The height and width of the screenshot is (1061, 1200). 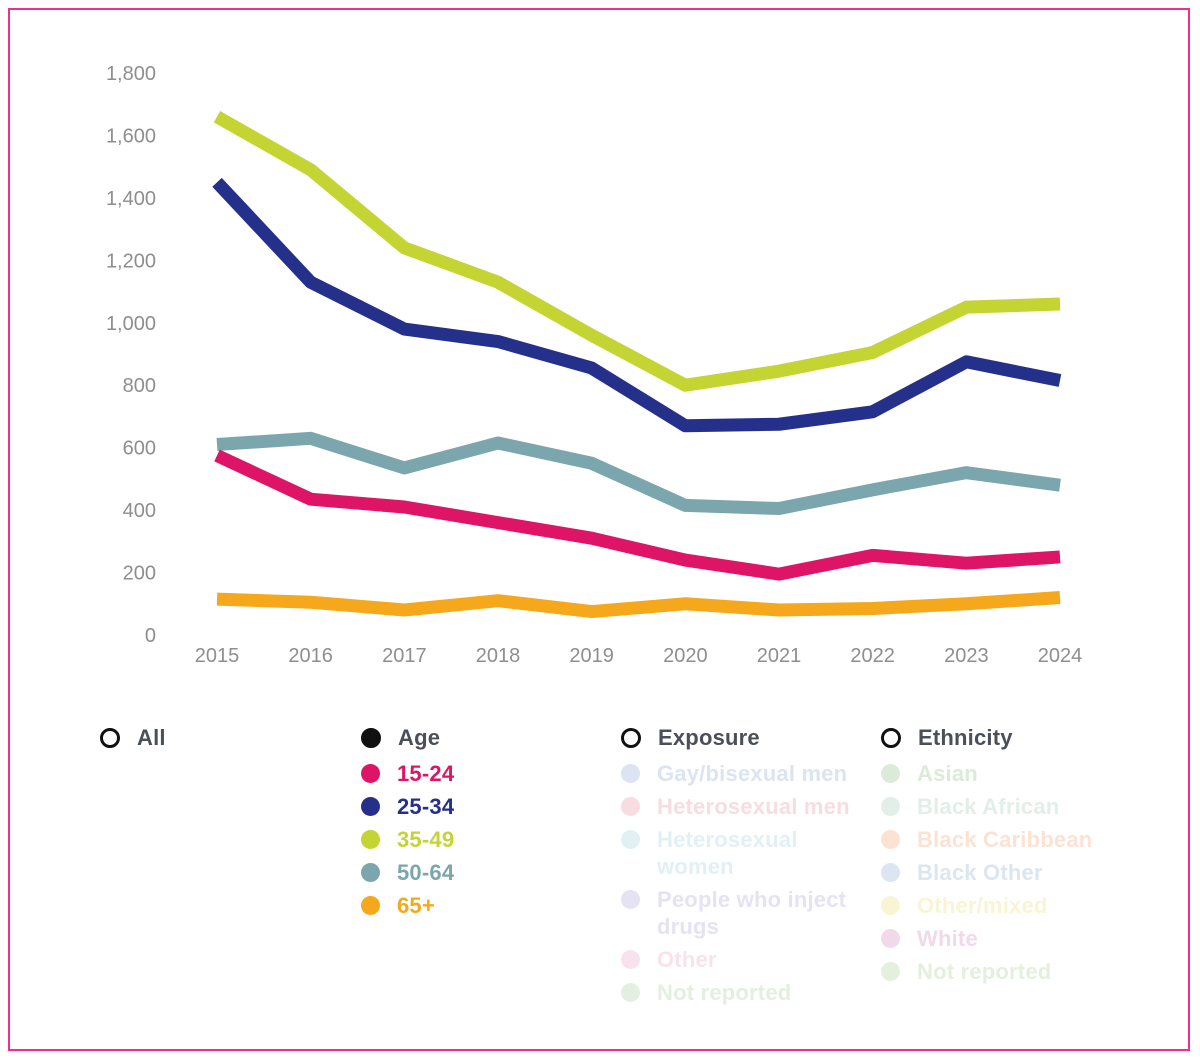 I want to click on y-axis-tick-label: 1,800, so click(x=131, y=74).